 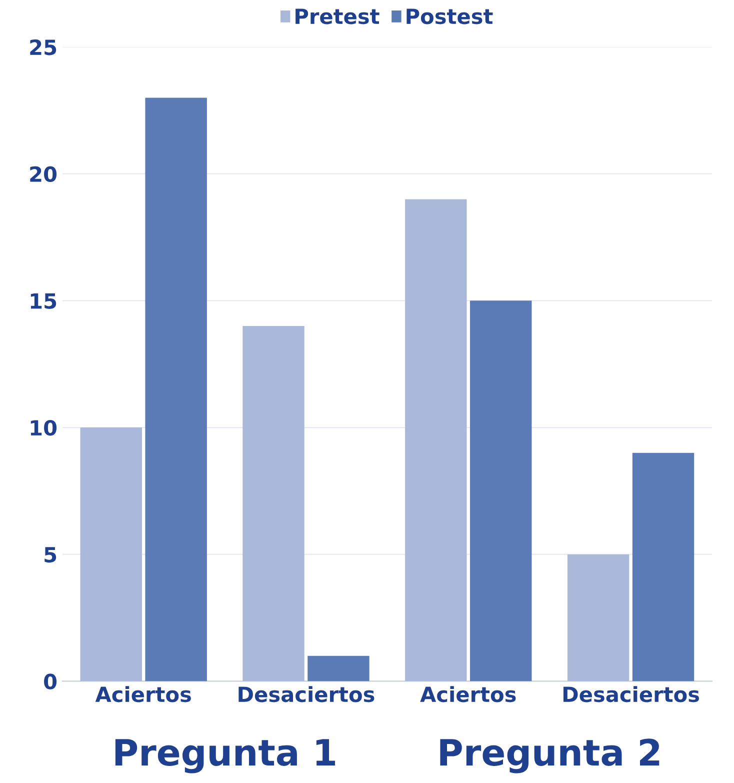 I want to click on y-tick-label: 0, so click(x=50, y=682).